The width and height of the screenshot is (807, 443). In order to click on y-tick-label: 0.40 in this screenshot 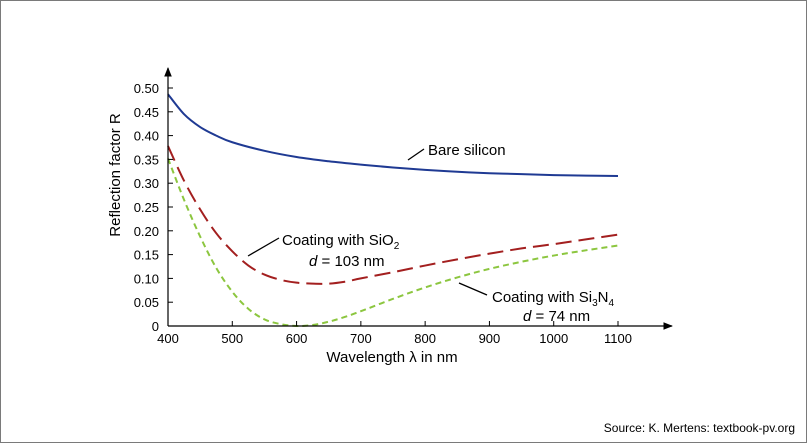, I will do `click(146, 136)`.